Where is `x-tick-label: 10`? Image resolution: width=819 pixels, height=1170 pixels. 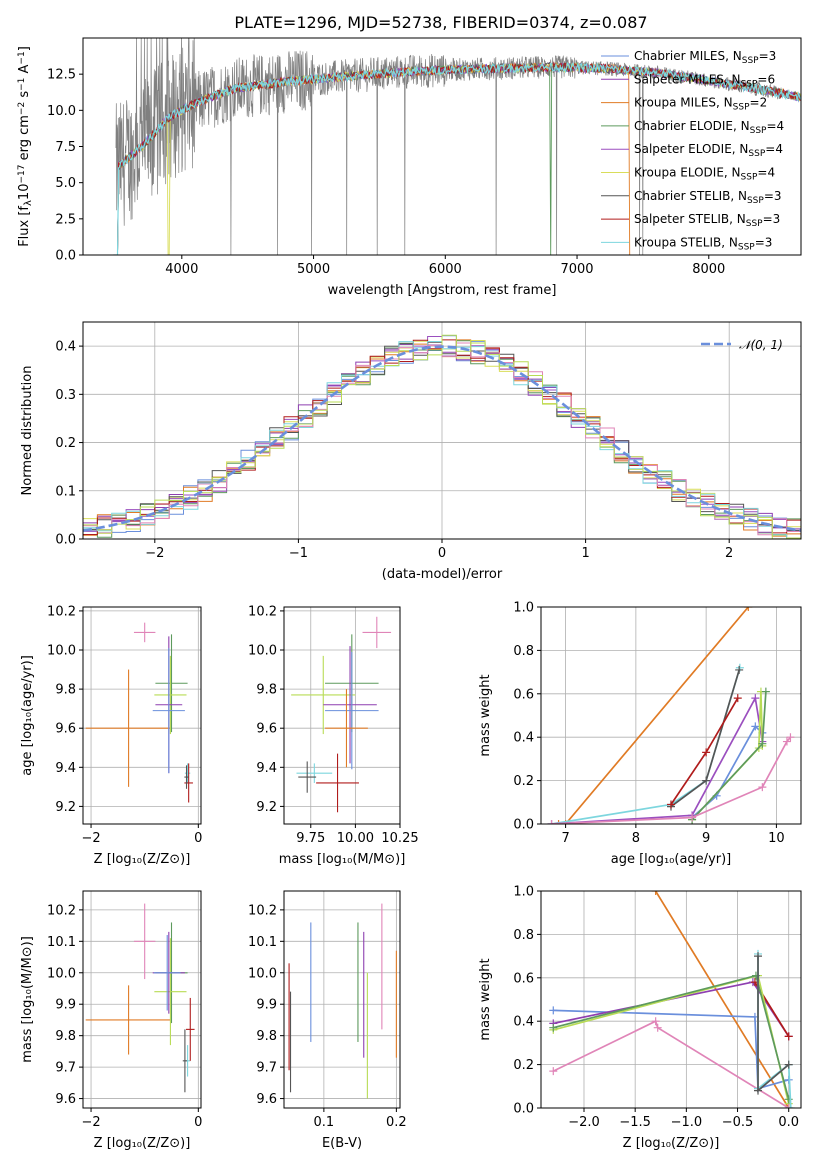 x-tick-label: 10 is located at coordinates (776, 838).